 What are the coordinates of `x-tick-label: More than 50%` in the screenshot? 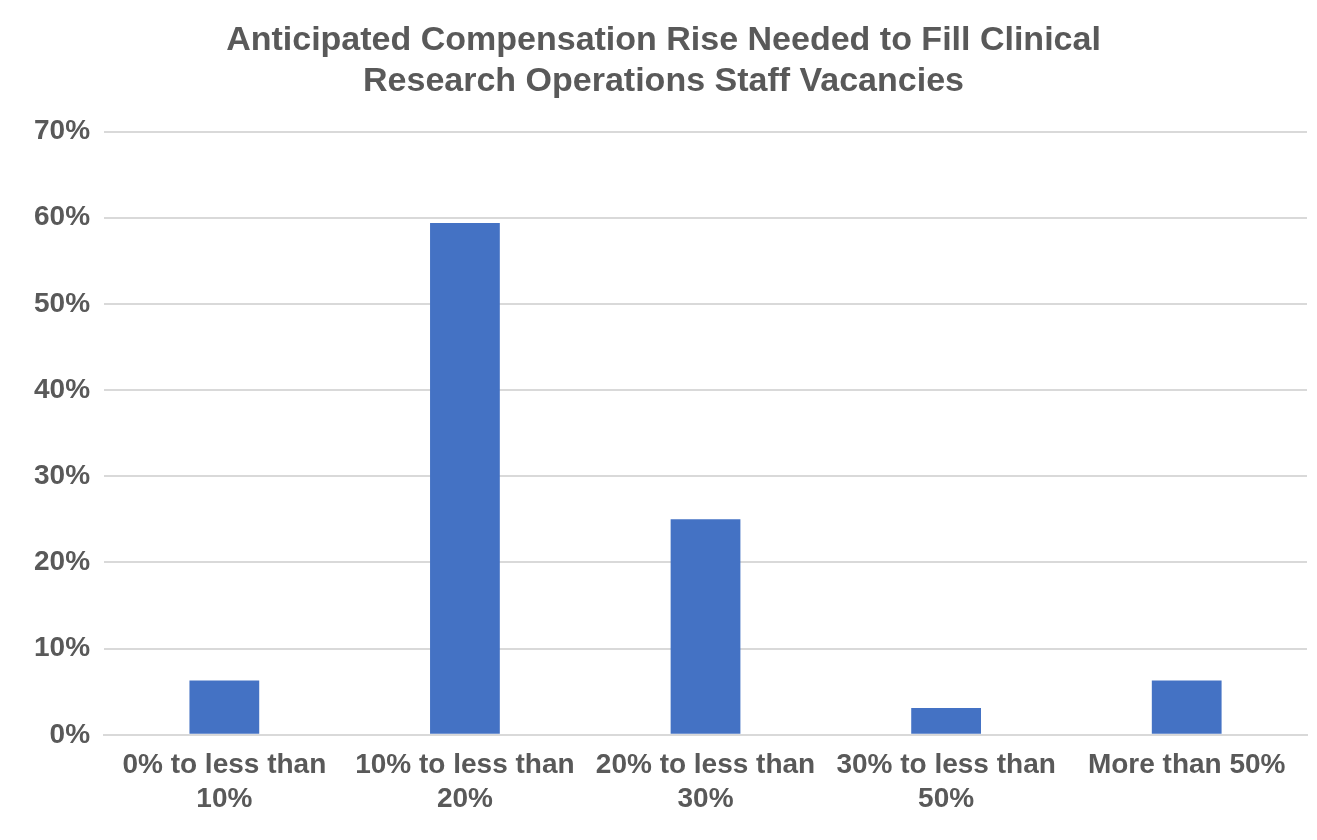 It's located at (1186, 764).